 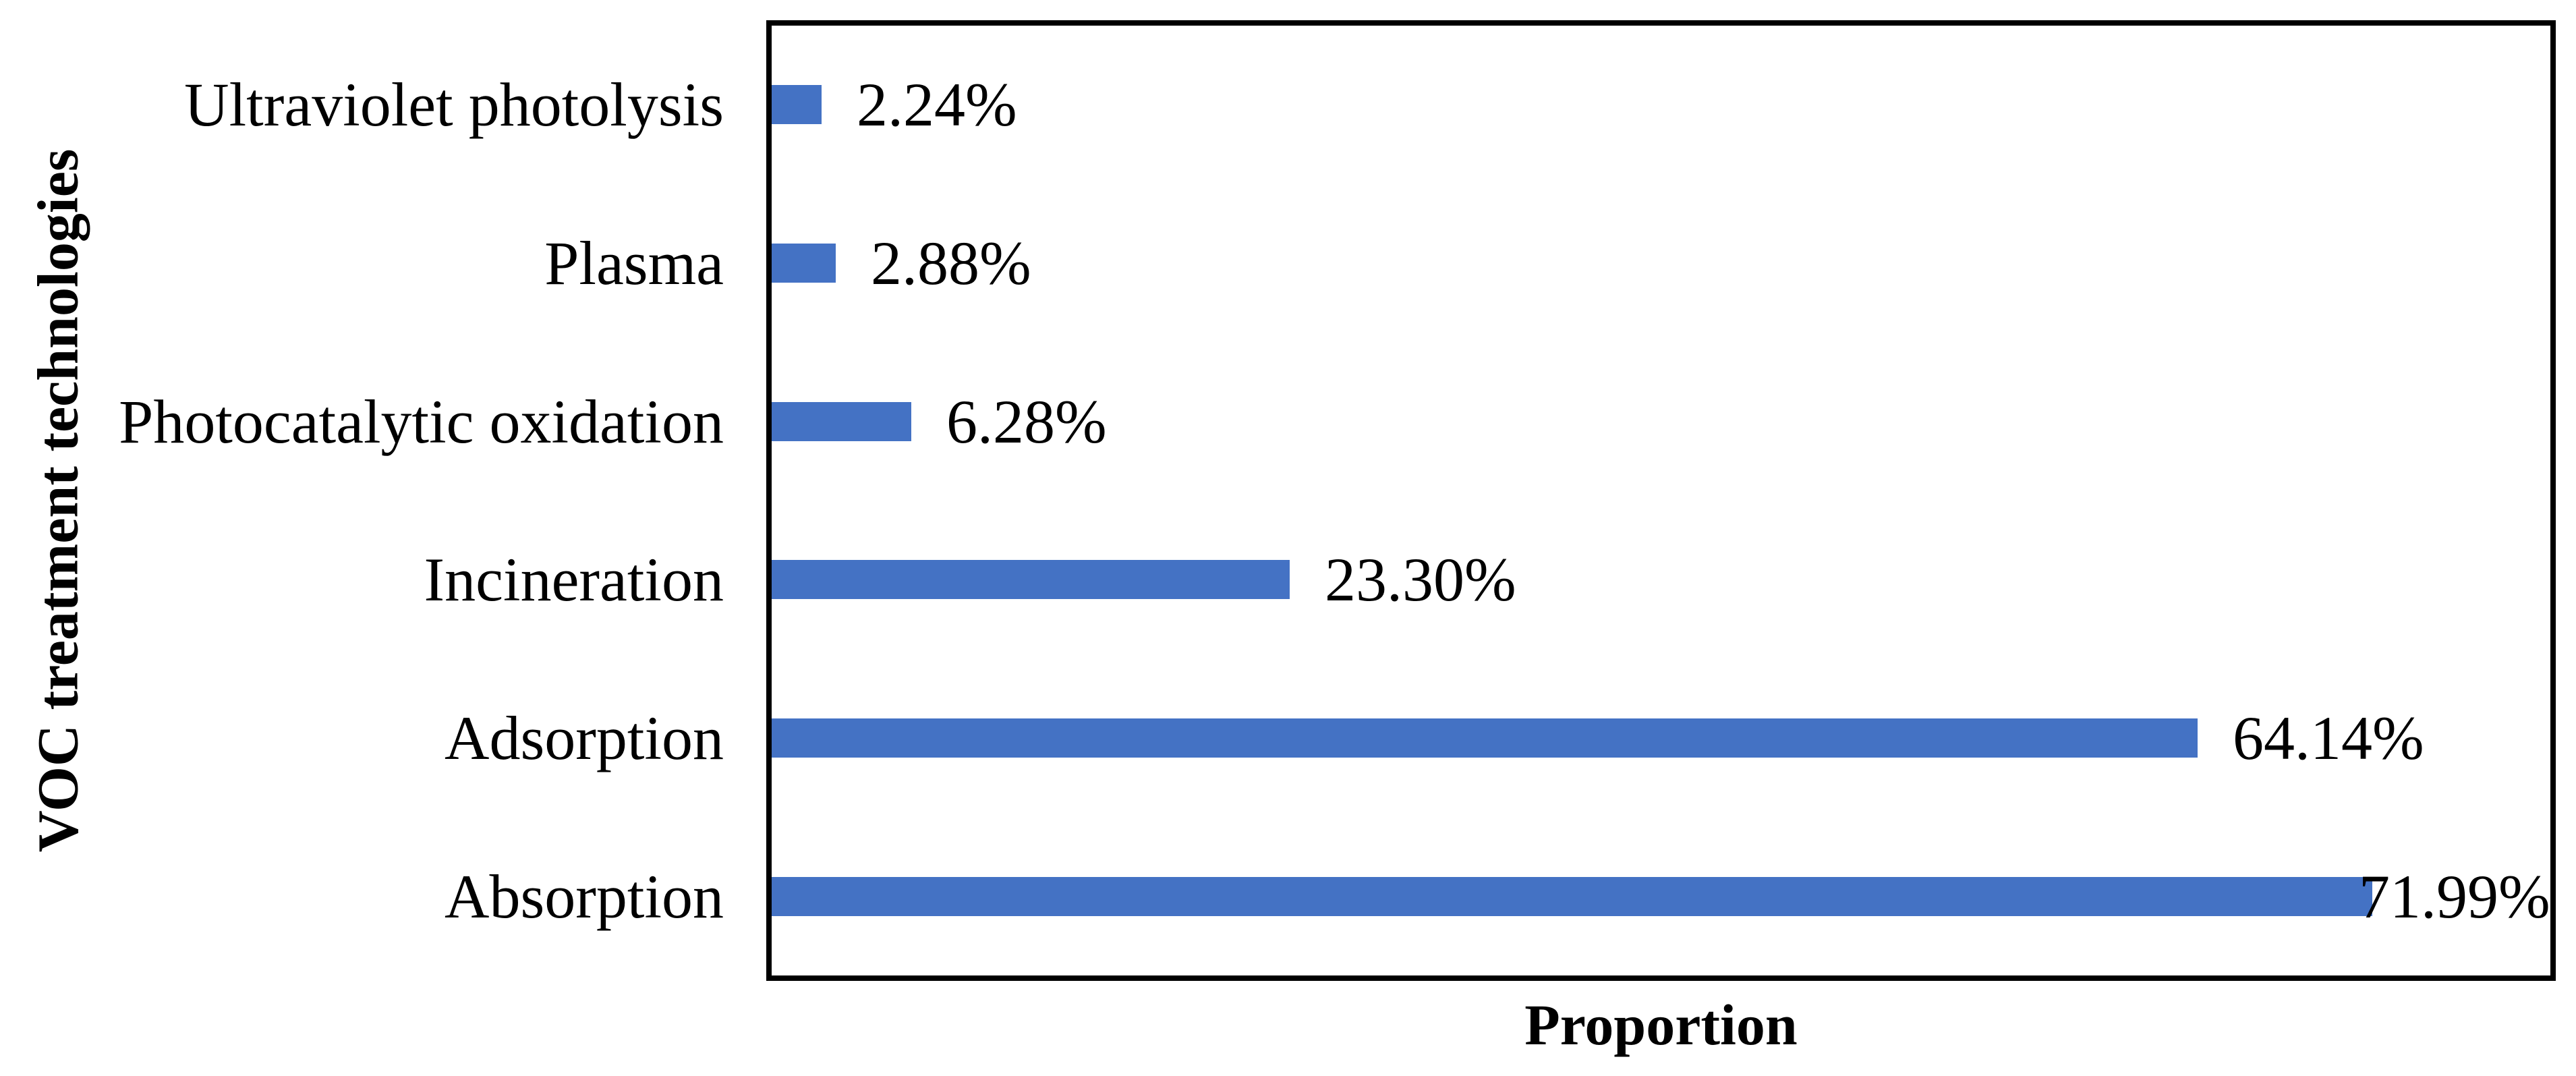 I want to click on bar-row: 71.99%, so click(x=1661, y=896).